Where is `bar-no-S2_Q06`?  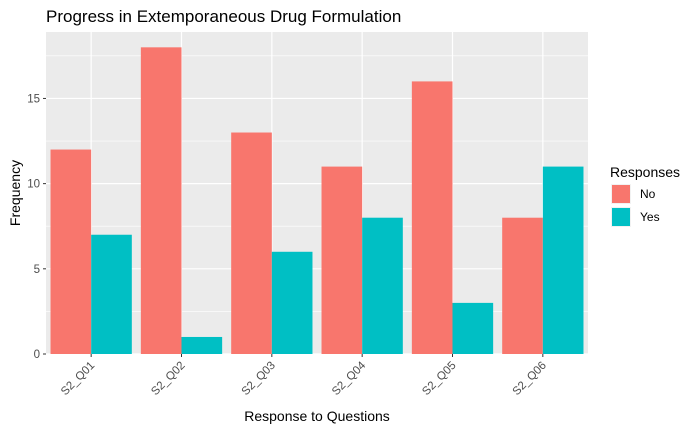
bar-no-S2_Q06 is located at coordinates (522, 285).